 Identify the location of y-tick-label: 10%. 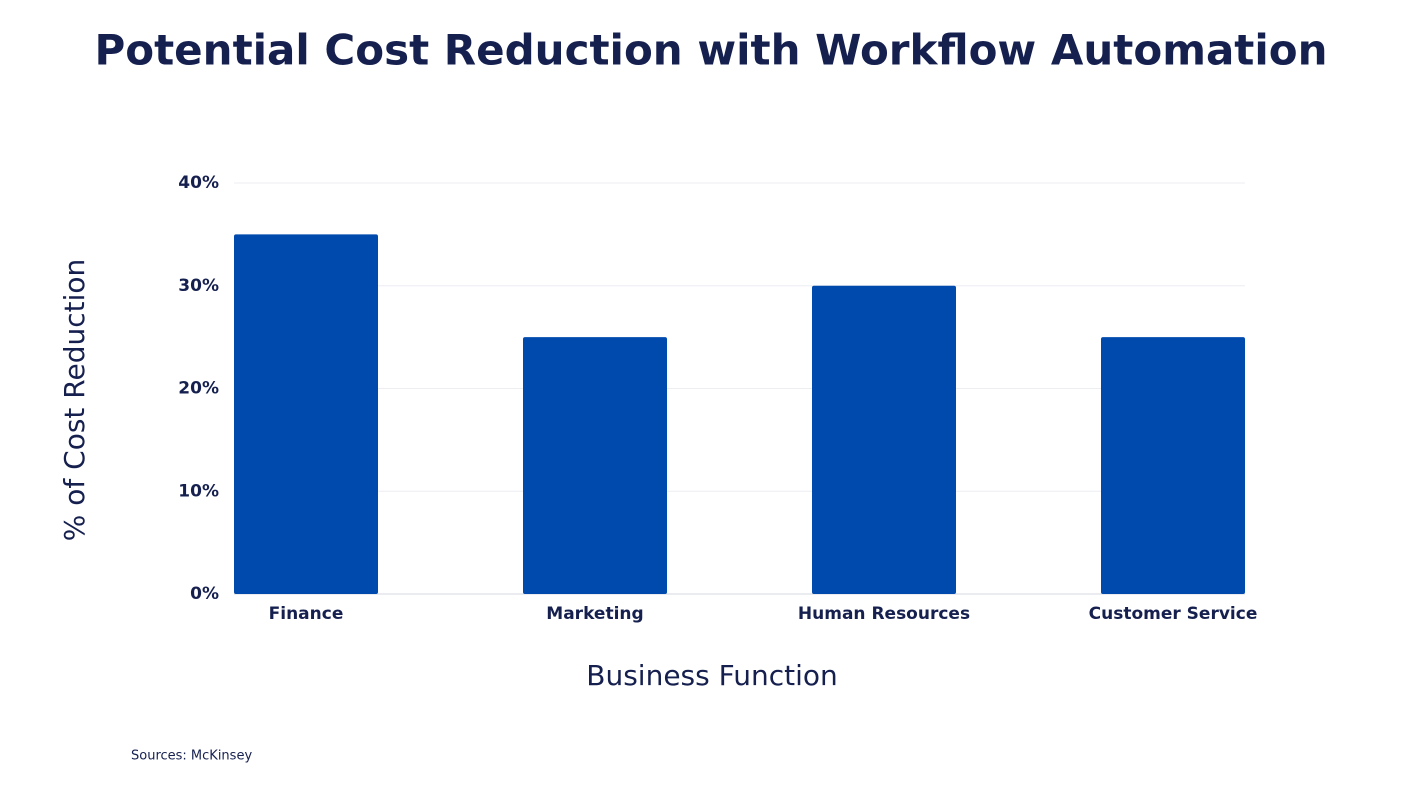
(198, 491).